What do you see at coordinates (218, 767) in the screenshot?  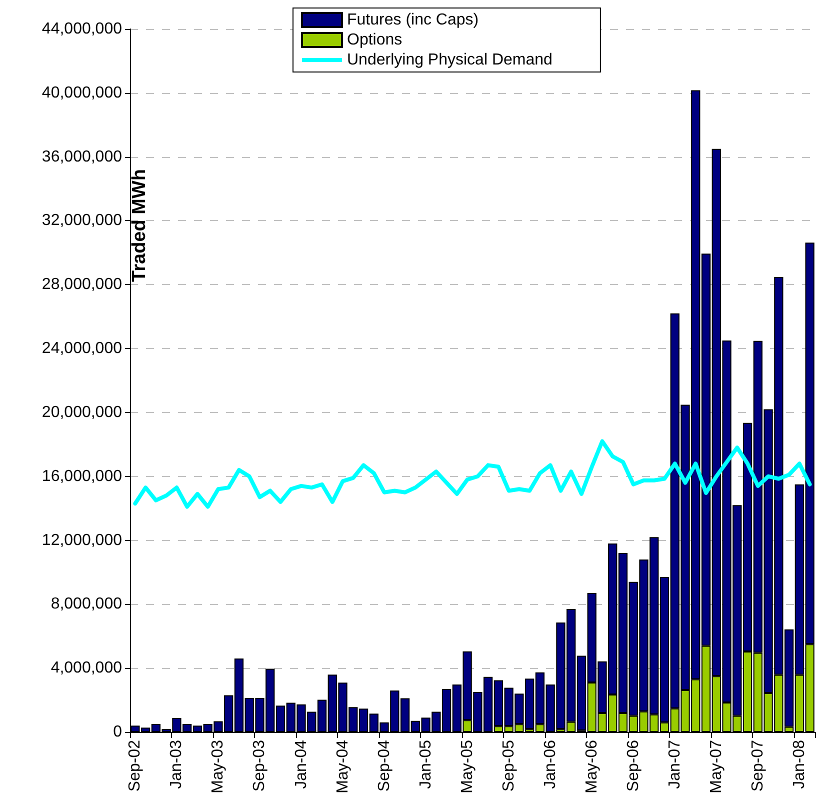 I see `x-tick-label: May-03` at bounding box center [218, 767].